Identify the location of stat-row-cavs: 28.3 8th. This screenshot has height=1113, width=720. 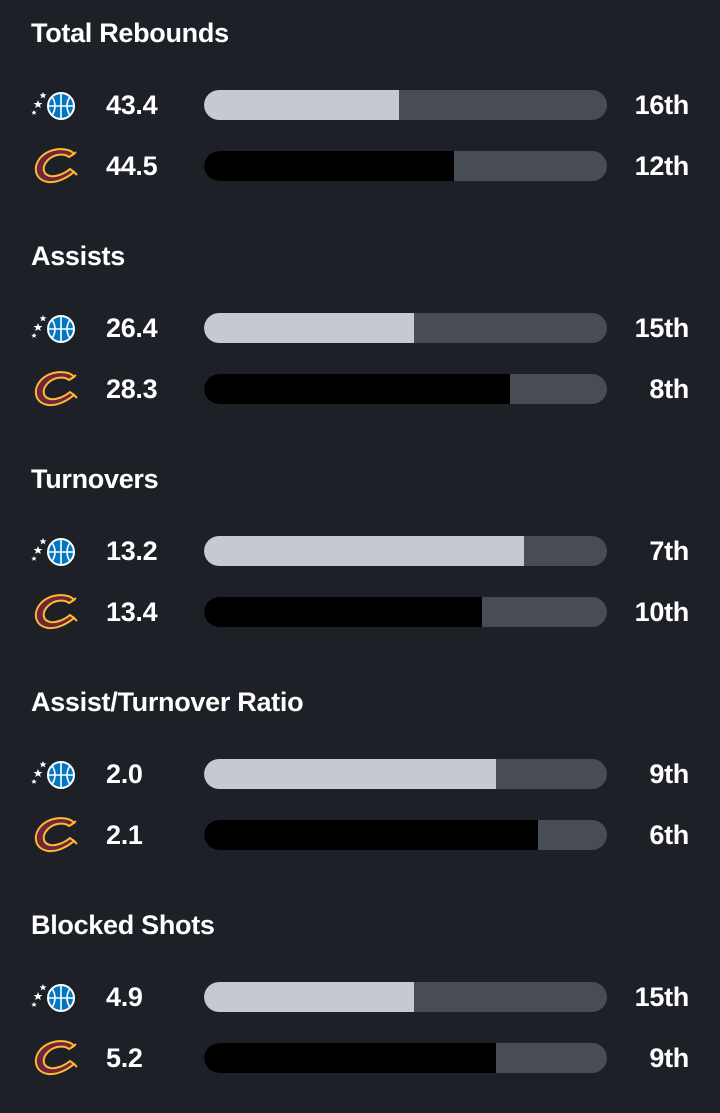
(360, 389).